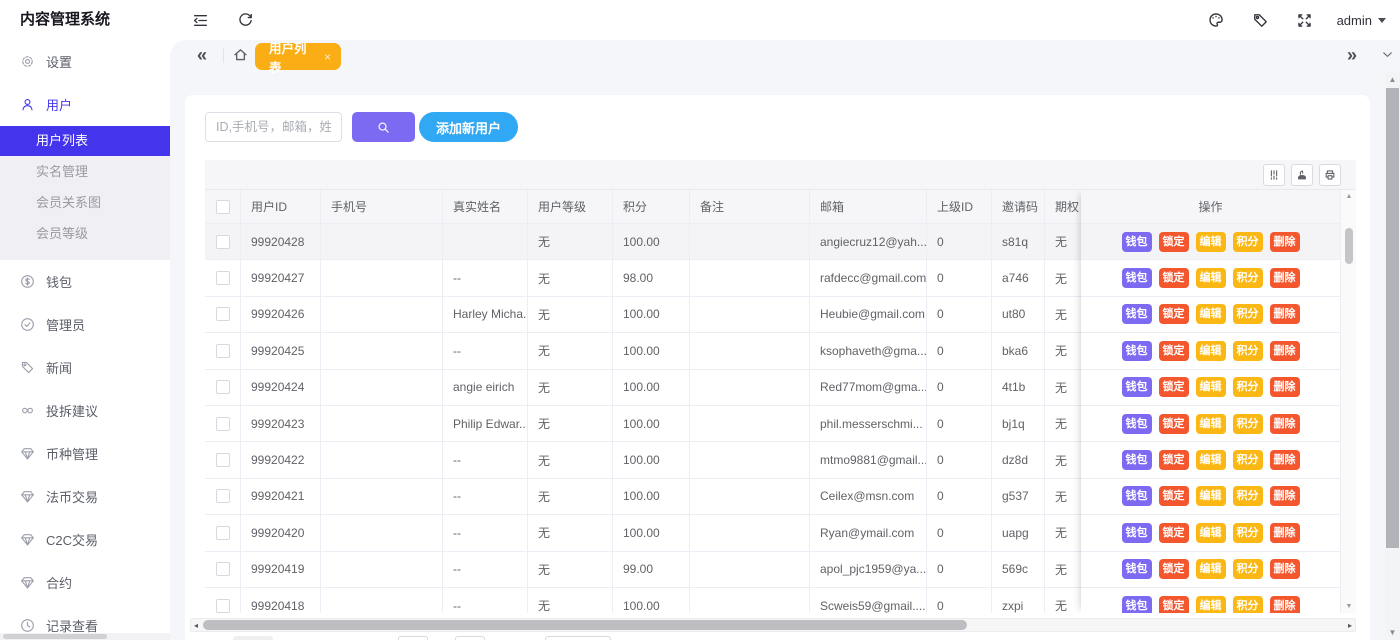 The image size is (1400, 640). Describe the element at coordinates (85, 141) in the screenshot. I see `sidebar-subitem-0: 用户列表` at that location.